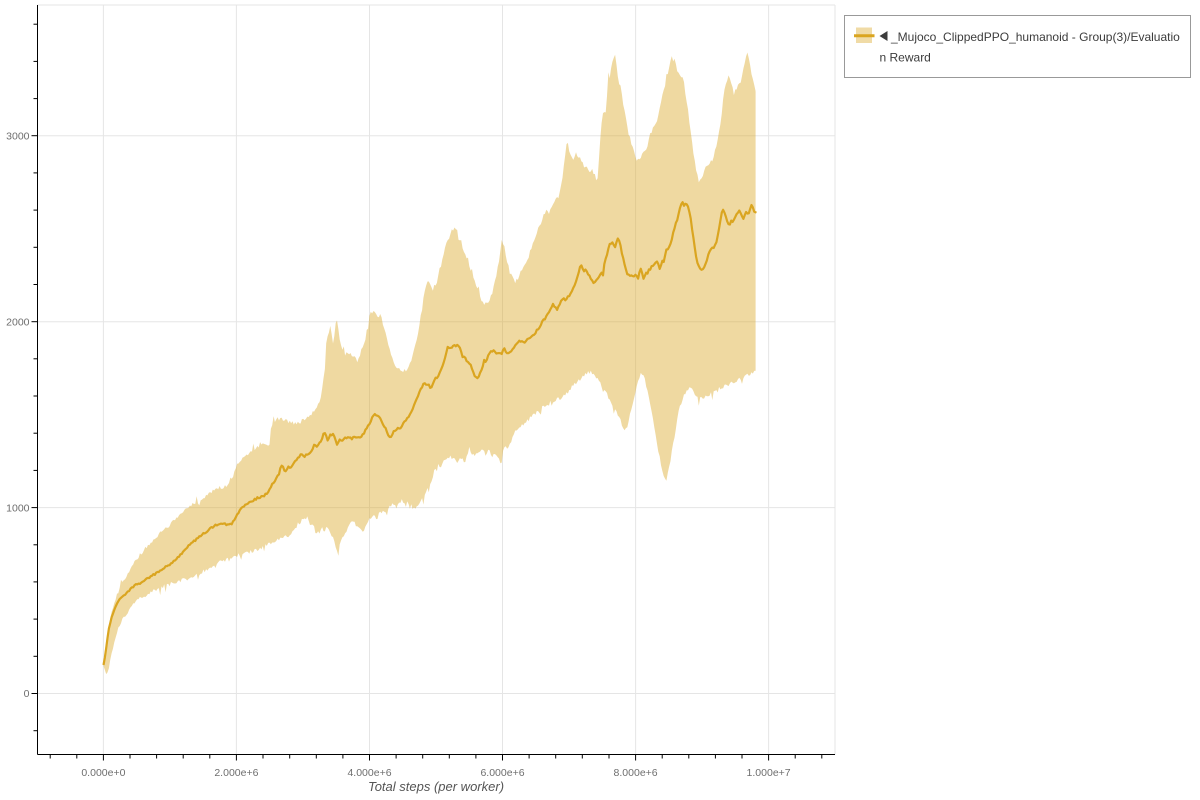  I want to click on svg-text: 4.000e+6, so click(369, 773).